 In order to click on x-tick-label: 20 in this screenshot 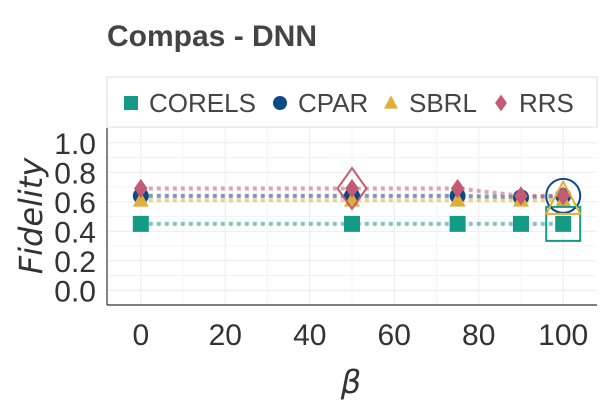, I will do `click(225, 335)`.